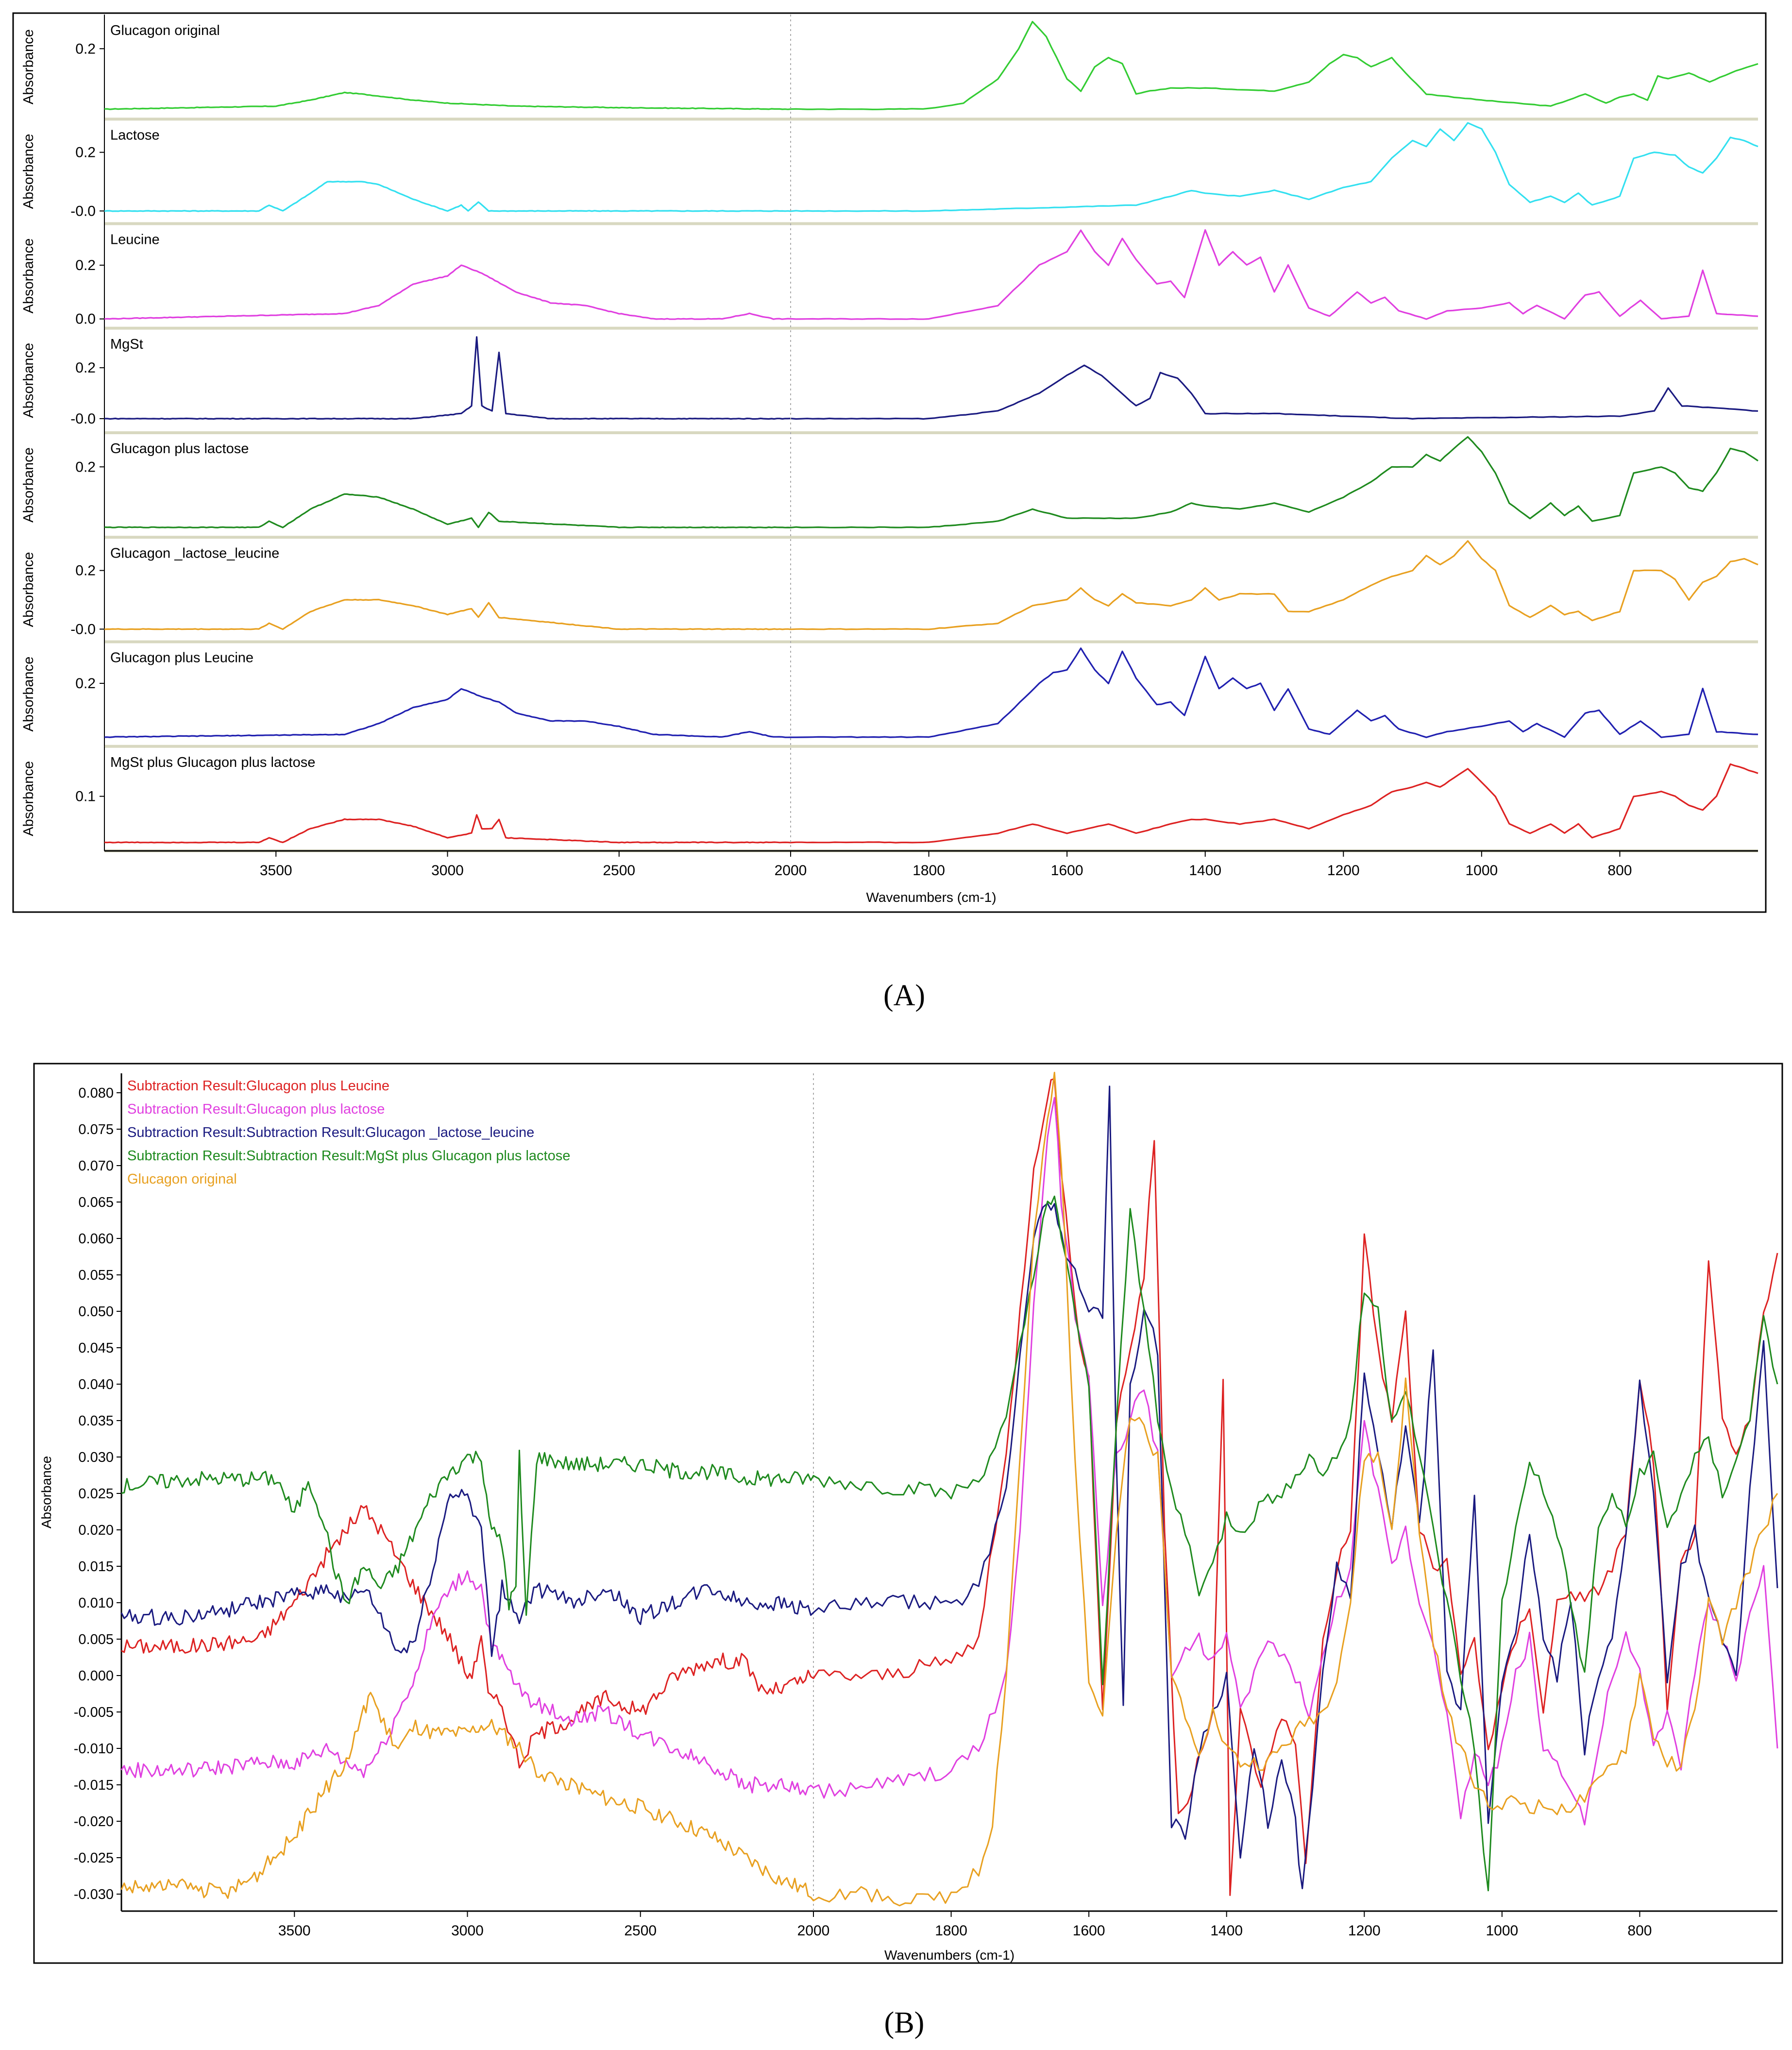  I want to click on series-label: Glucagon _lactose_leucine, so click(194, 553).